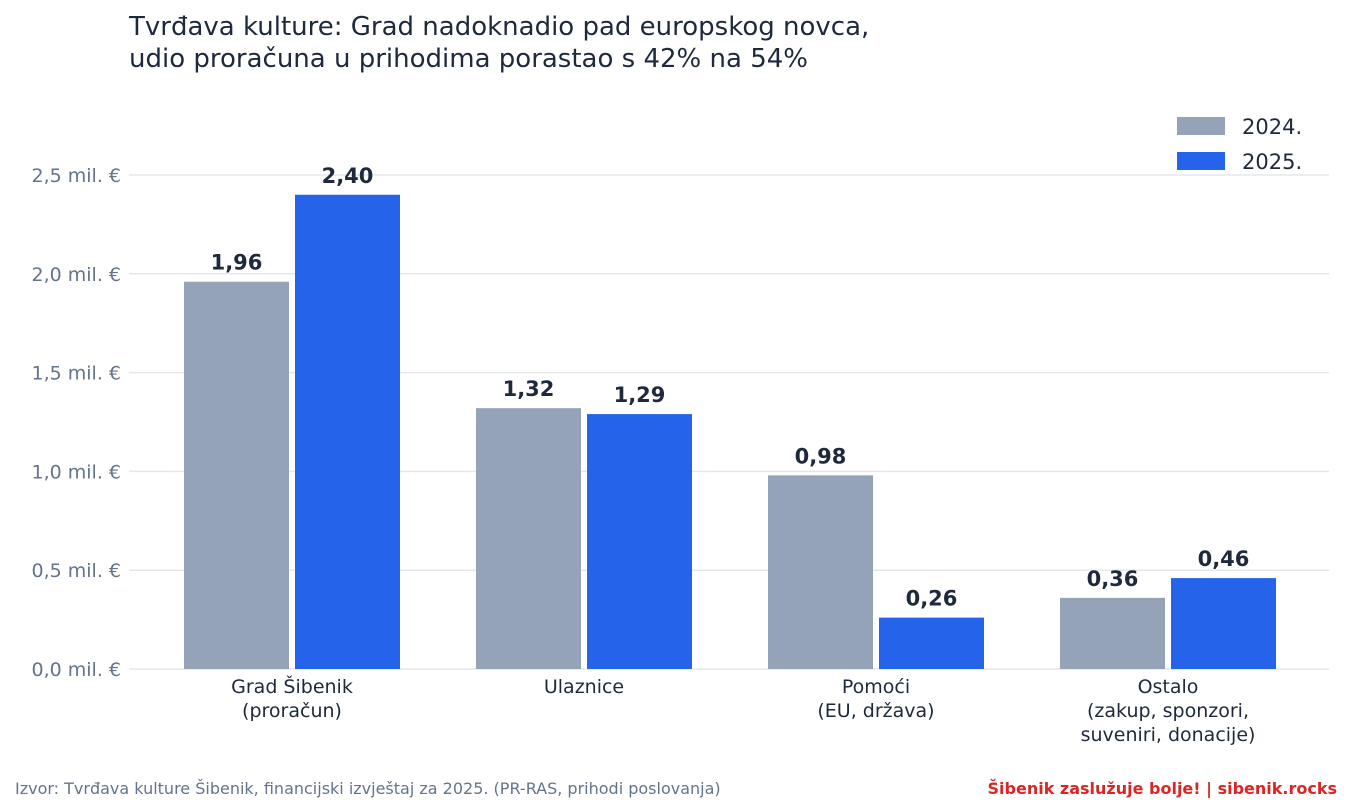  I want to click on bar-value-label: 1,96, so click(237, 263).